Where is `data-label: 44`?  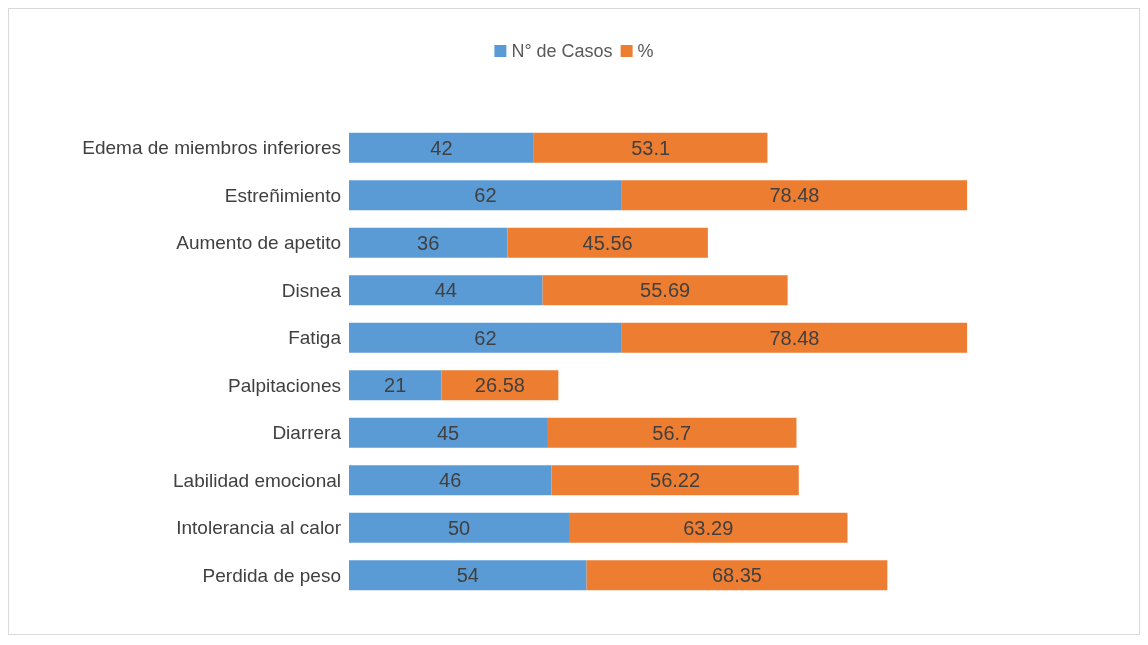
data-label: 44 is located at coordinates (445, 290).